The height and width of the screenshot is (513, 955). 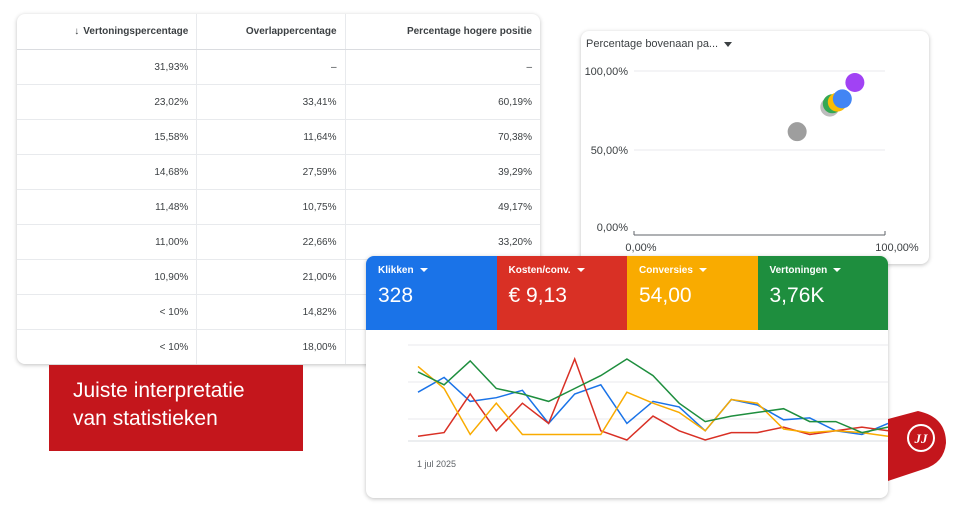 I want to click on metric-label: Vertoningen, so click(x=798, y=270).